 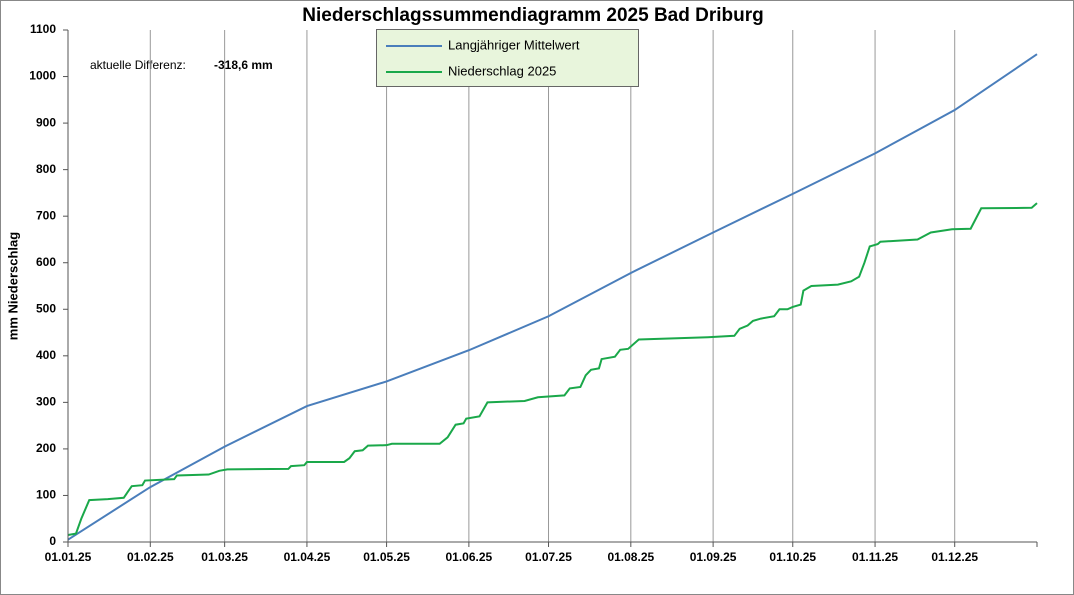 What do you see at coordinates (548, 557) in the screenshot?
I see `x-tick-label: 01.07.25` at bounding box center [548, 557].